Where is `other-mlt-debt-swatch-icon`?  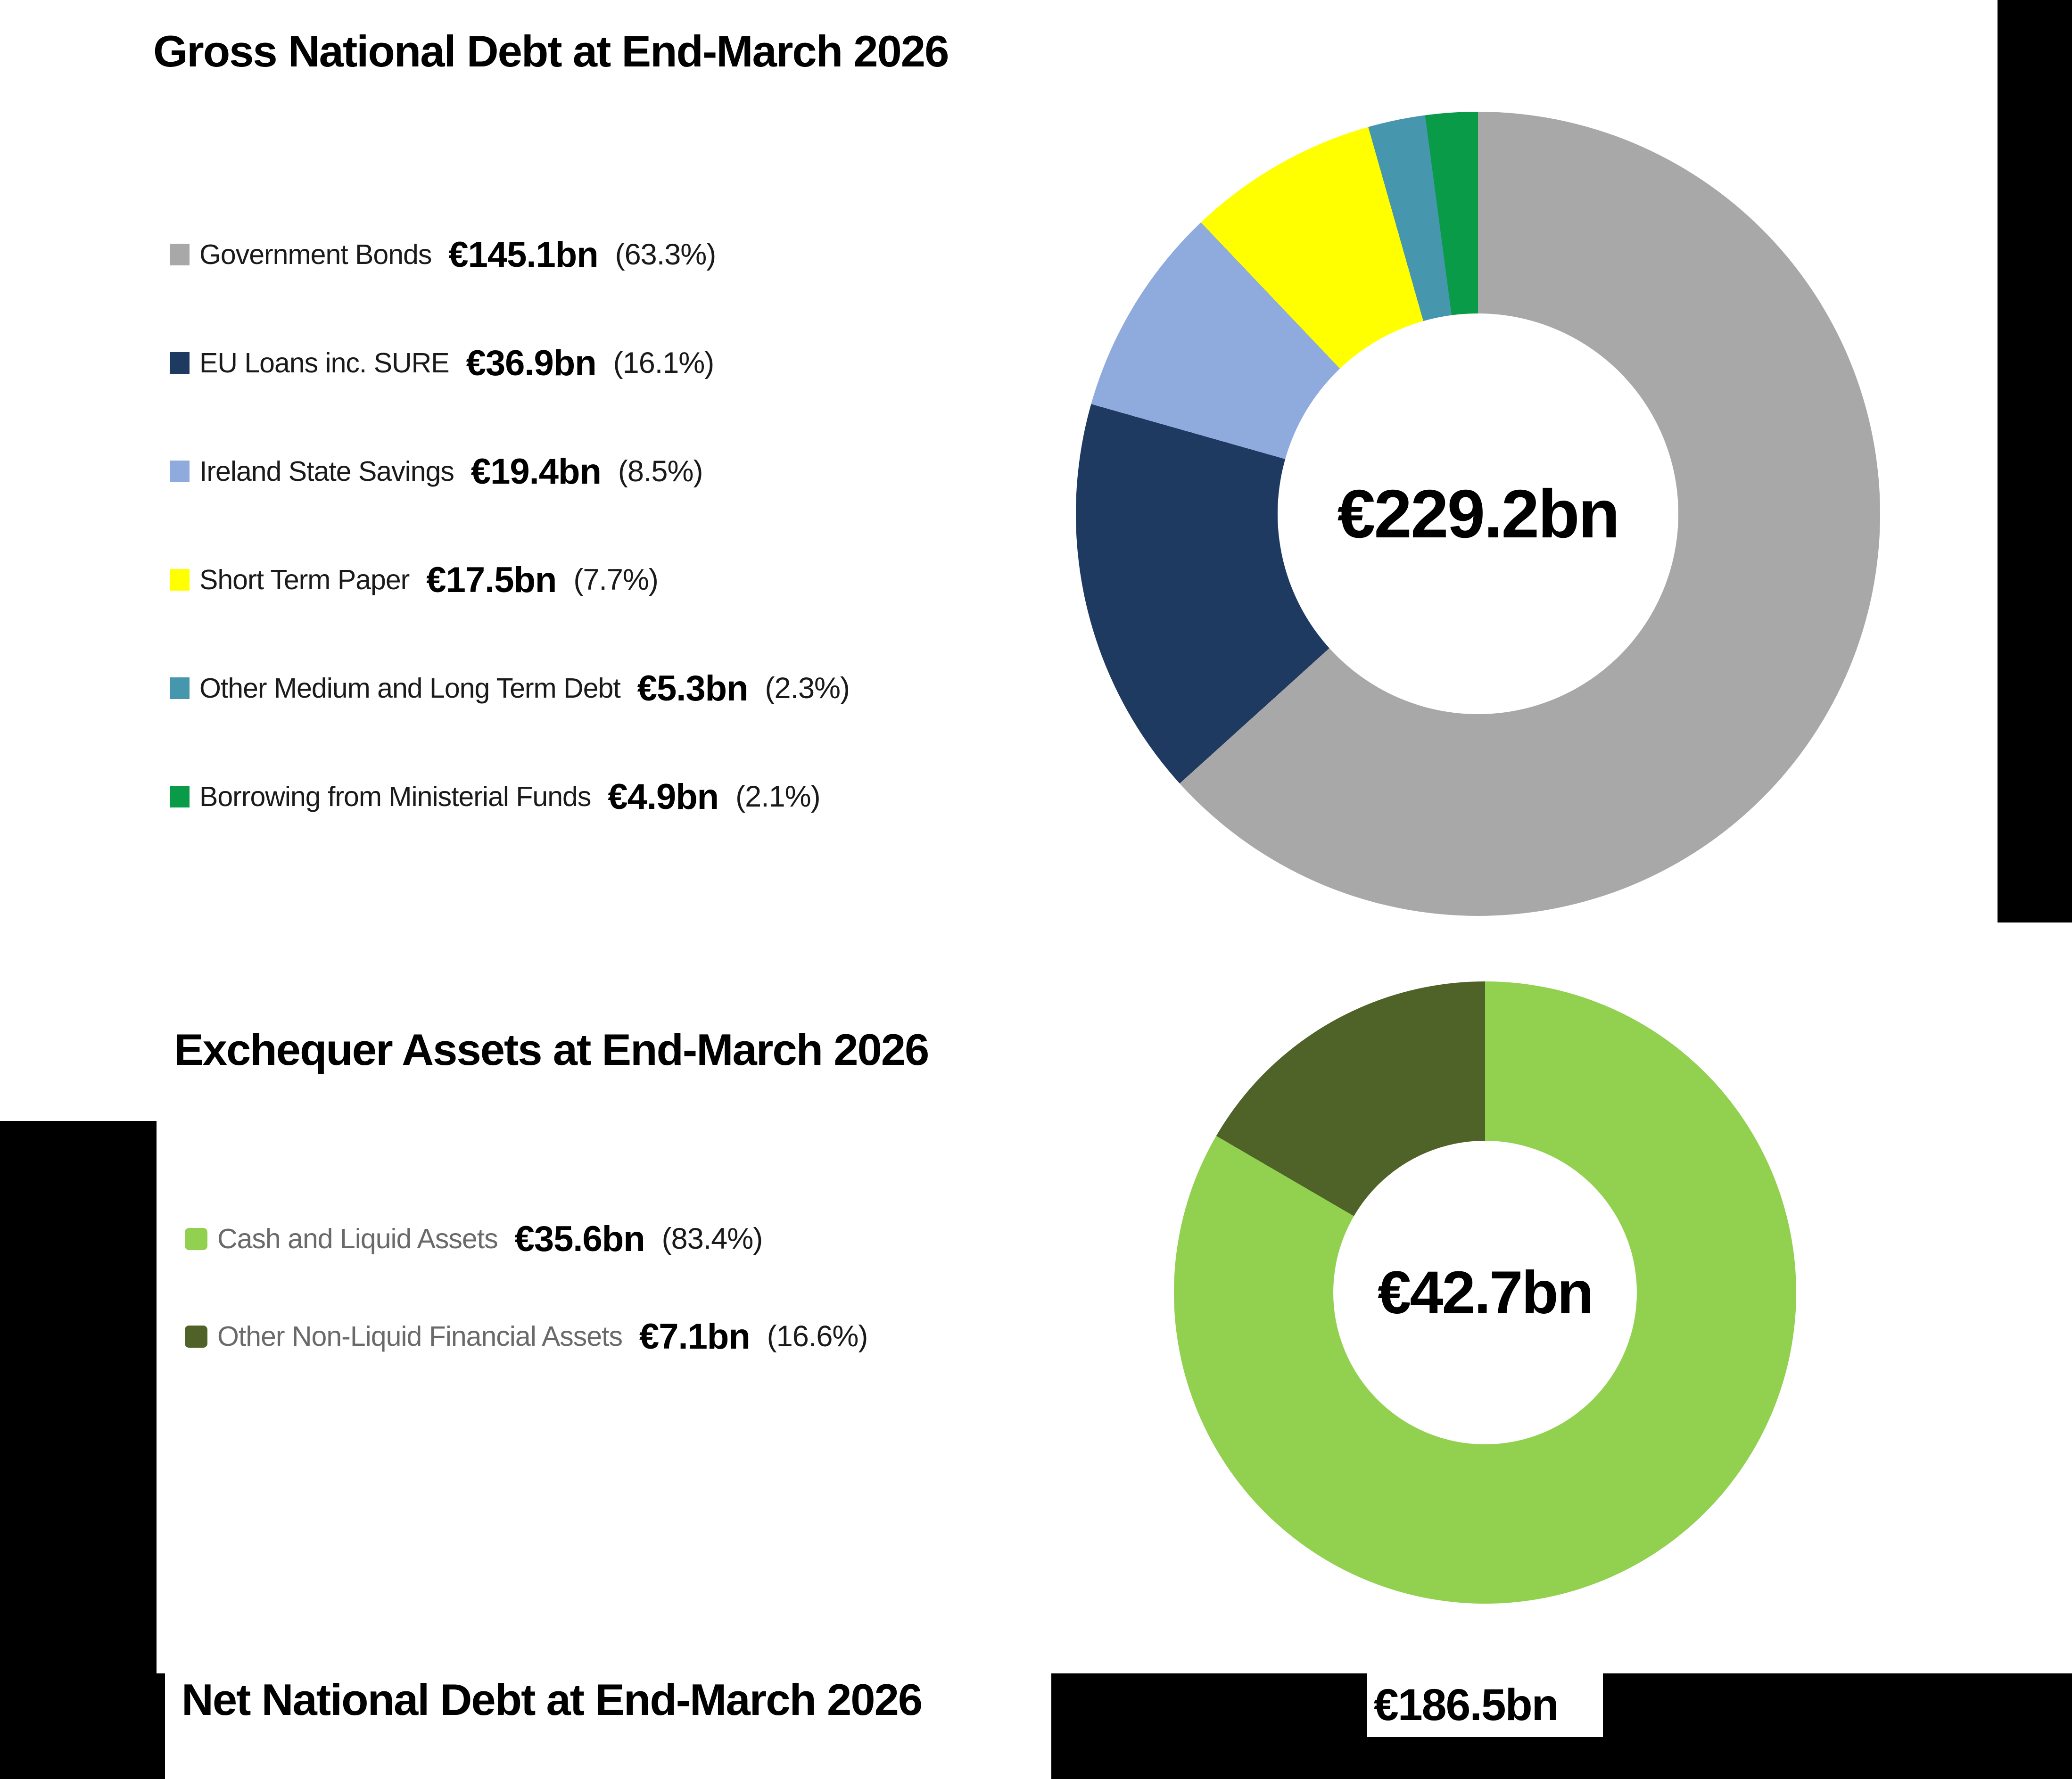 other-mlt-debt-swatch-icon is located at coordinates (180, 688).